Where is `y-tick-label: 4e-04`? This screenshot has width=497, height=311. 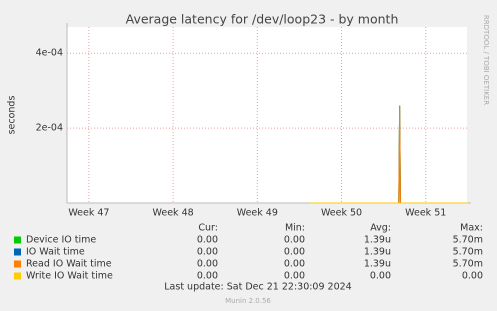 y-tick-label: 4e-04 is located at coordinates (49, 53).